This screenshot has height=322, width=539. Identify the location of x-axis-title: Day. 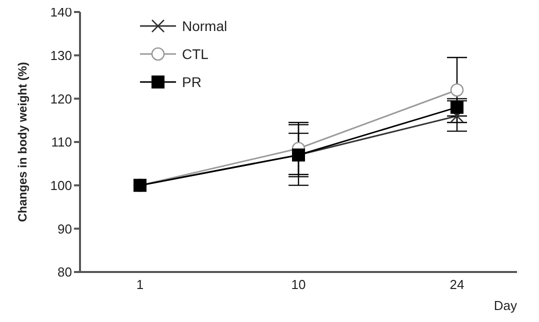
(506, 305).